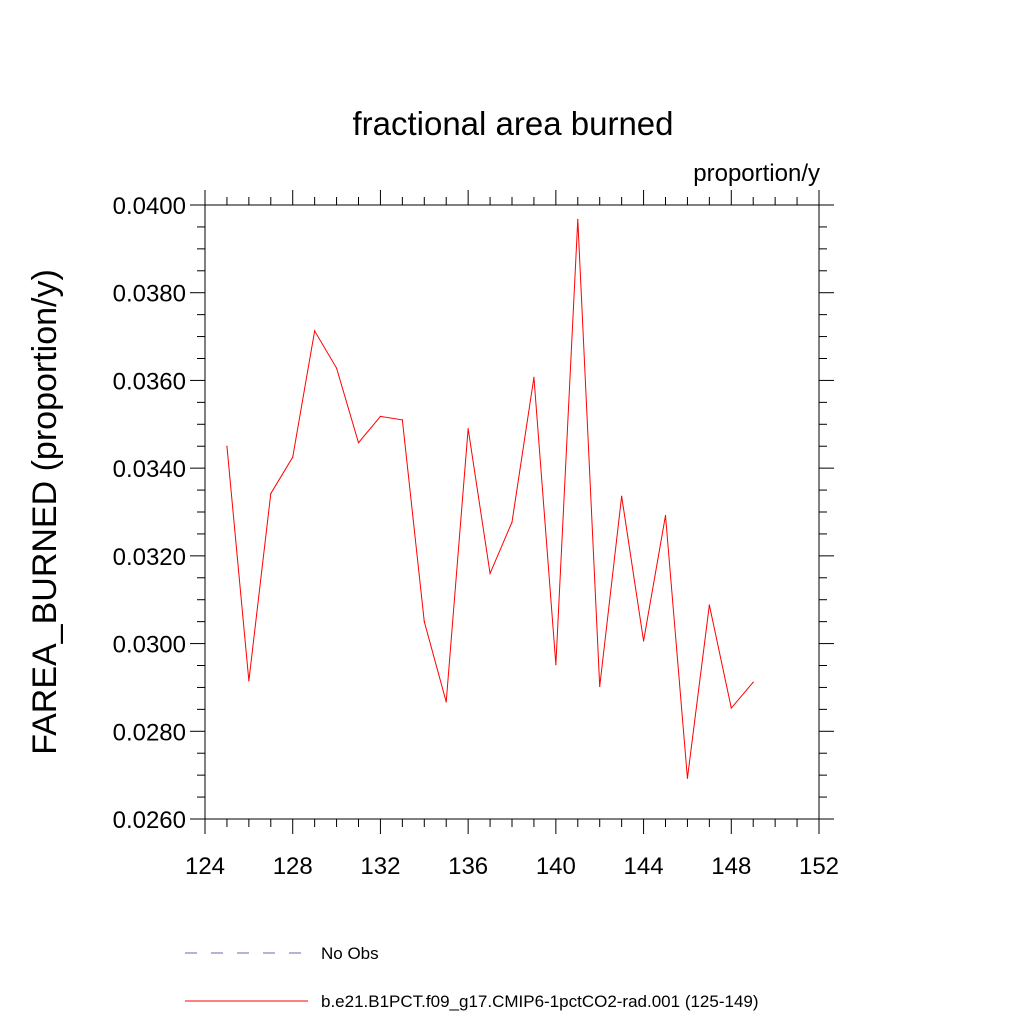  Describe the element at coordinates (205, 866) in the screenshot. I see `x-tick-label: 124` at that location.